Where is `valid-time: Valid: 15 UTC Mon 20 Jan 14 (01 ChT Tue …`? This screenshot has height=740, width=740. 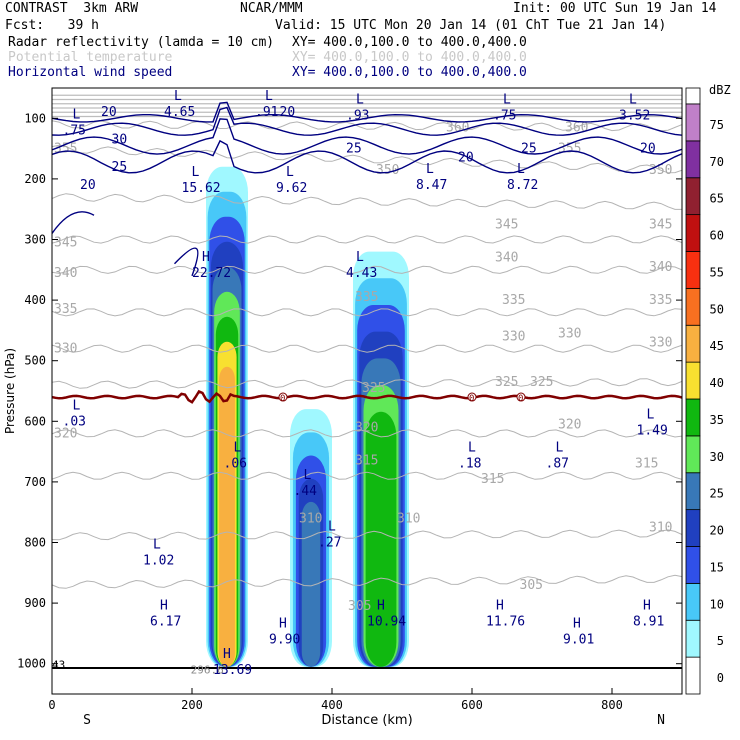
valid-time: Valid: 15 UTC Mon 20 Jan 14 (01 ChT Tue … is located at coordinates (471, 25).